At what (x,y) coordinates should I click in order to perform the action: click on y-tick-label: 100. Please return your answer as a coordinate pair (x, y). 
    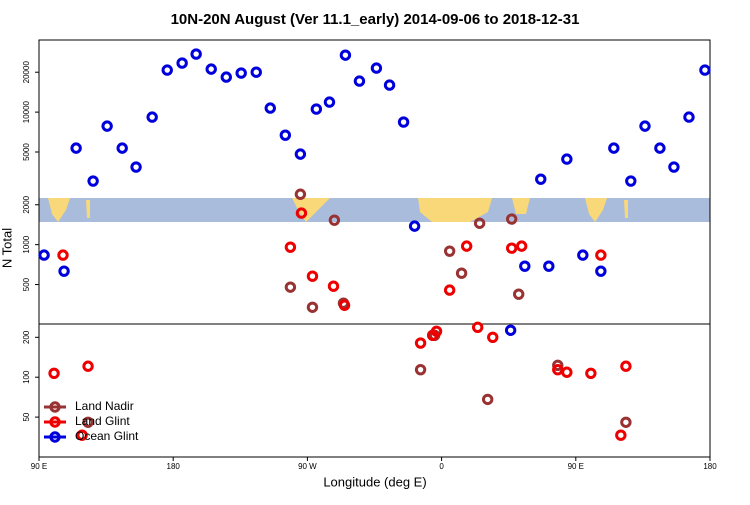
    Looking at the image, I should click on (26, 377).